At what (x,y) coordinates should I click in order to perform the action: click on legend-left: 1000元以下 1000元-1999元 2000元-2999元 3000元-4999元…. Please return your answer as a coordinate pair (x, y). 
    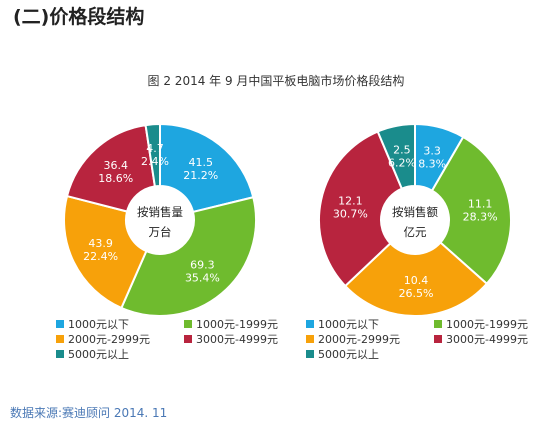
    Looking at the image, I should click on (171, 340).